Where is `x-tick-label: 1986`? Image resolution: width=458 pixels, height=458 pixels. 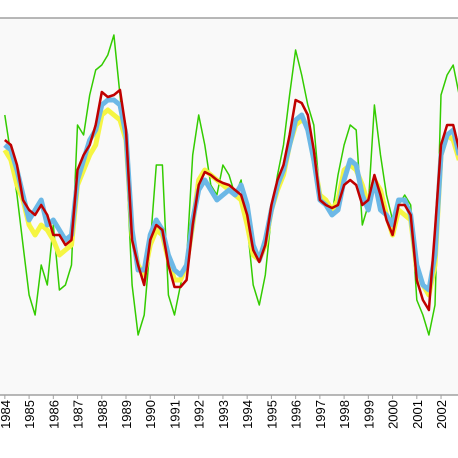
x-tick-label: 1986 is located at coordinates (53, 414).